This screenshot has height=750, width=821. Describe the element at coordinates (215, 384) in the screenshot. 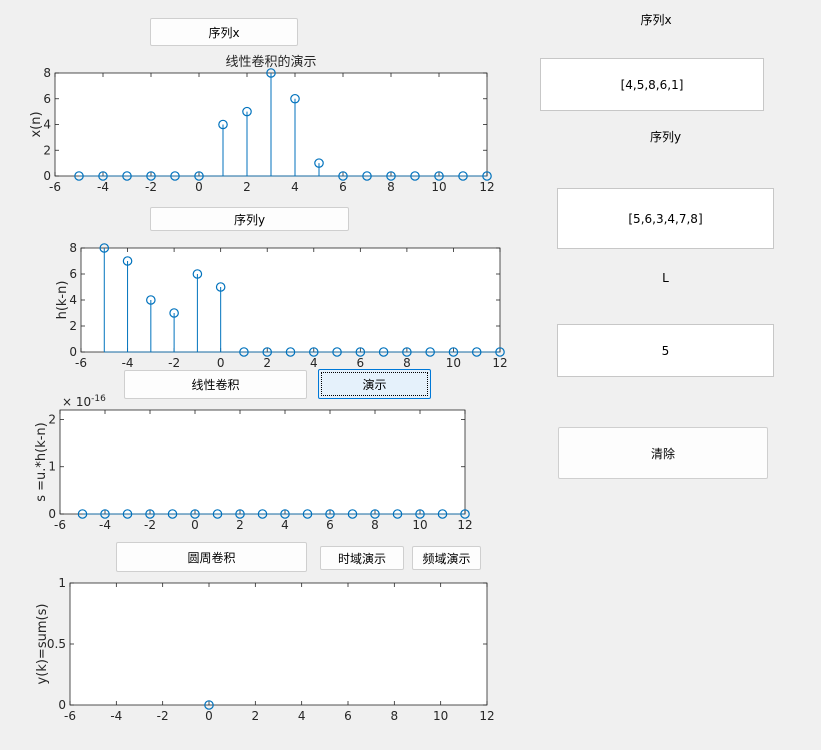

I see `linear-conv-button: 线性卷积` at that location.